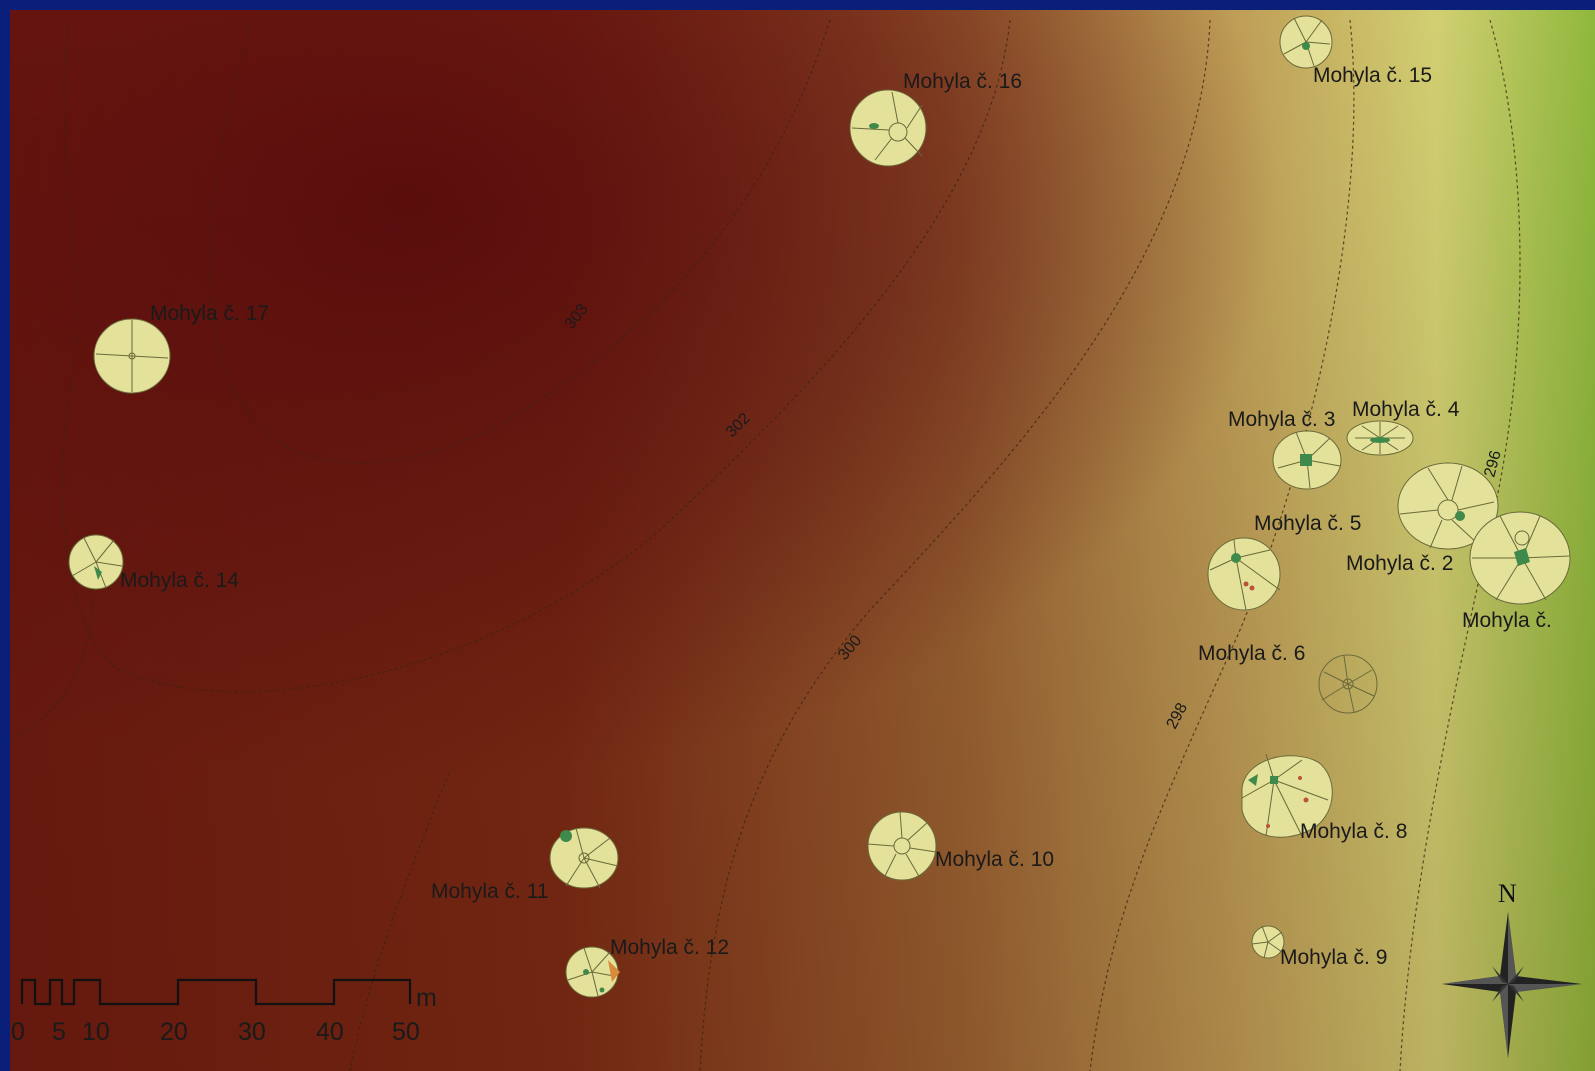 This screenshot has width=1595, height=1071. What do you see at coordinates (1507, 893) in the screenshot?
I see `north-label: N` at bounding box center [1507, 893].